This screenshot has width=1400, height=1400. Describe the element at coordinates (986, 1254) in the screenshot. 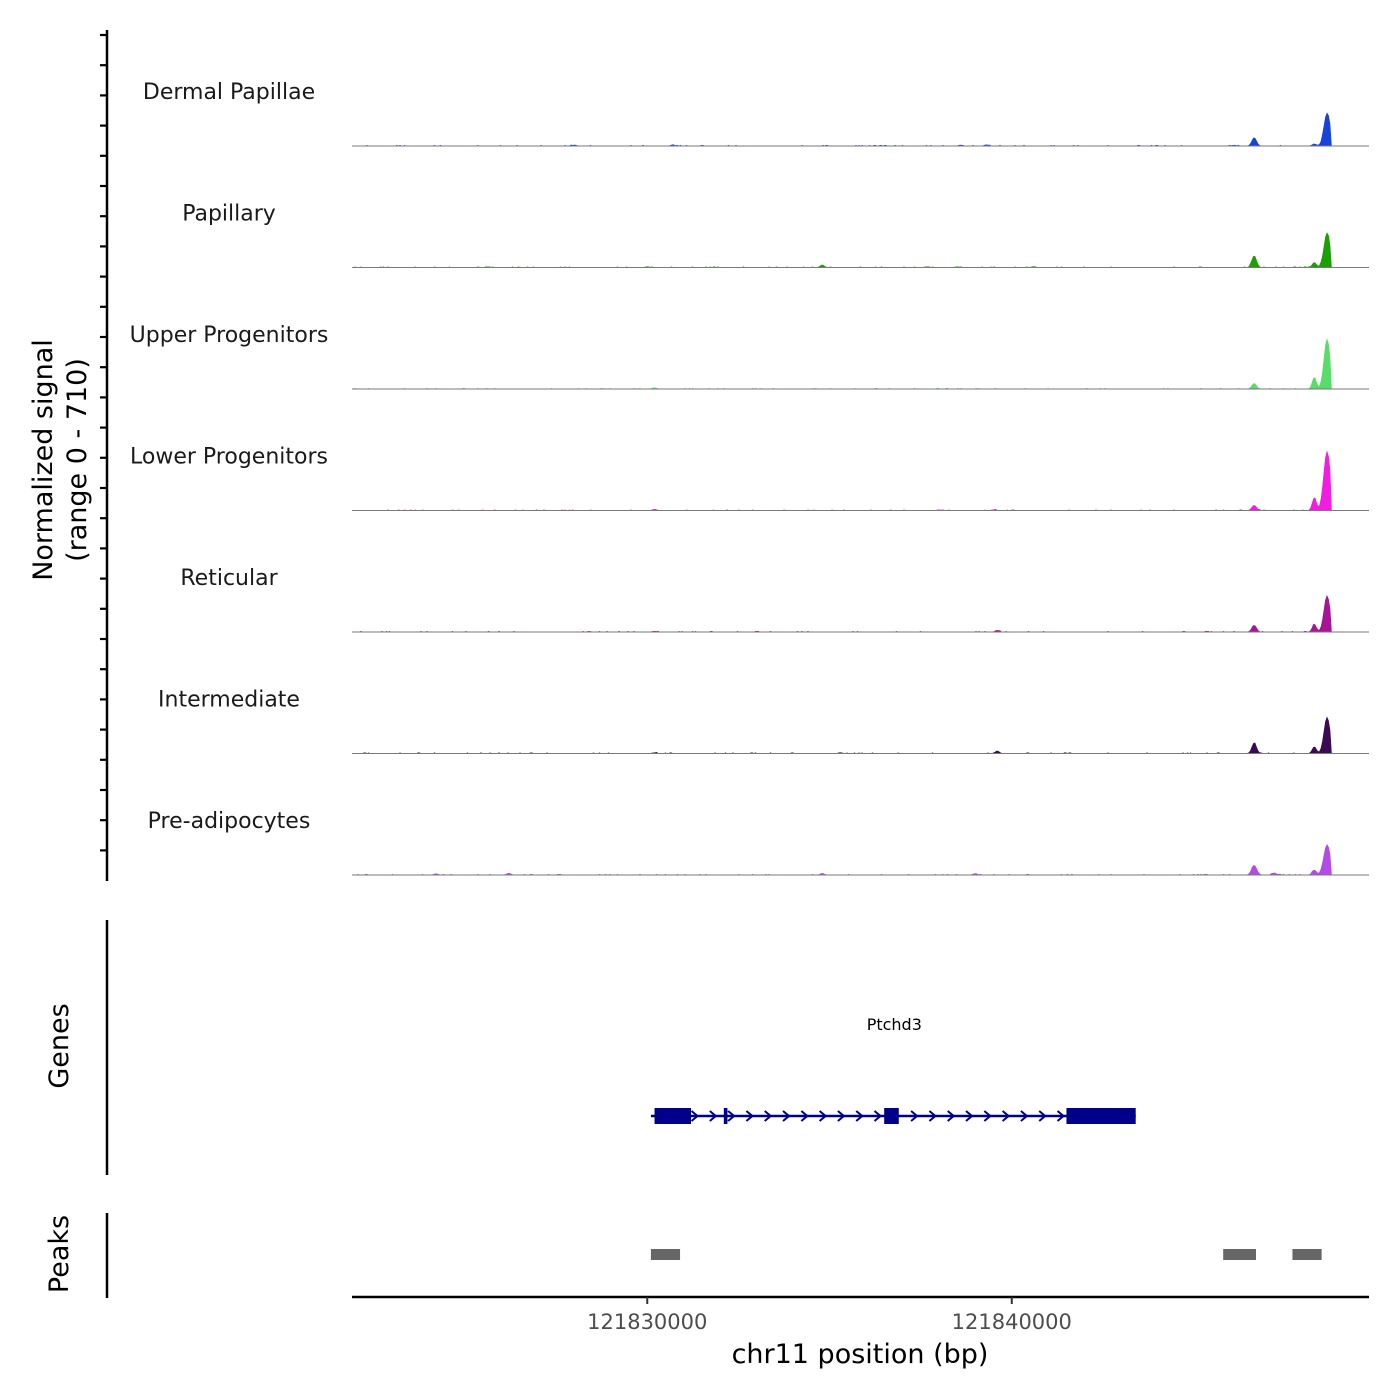

I see `peak-track` at that location.